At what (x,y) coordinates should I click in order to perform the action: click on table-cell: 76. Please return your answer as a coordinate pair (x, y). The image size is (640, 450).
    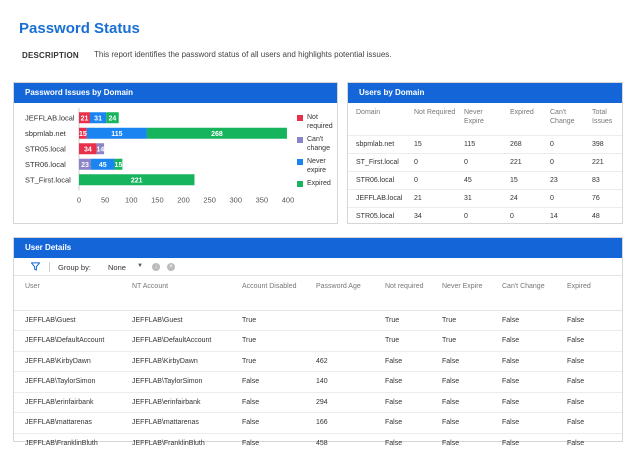
    Looking at the image, I should click on (603, 197).